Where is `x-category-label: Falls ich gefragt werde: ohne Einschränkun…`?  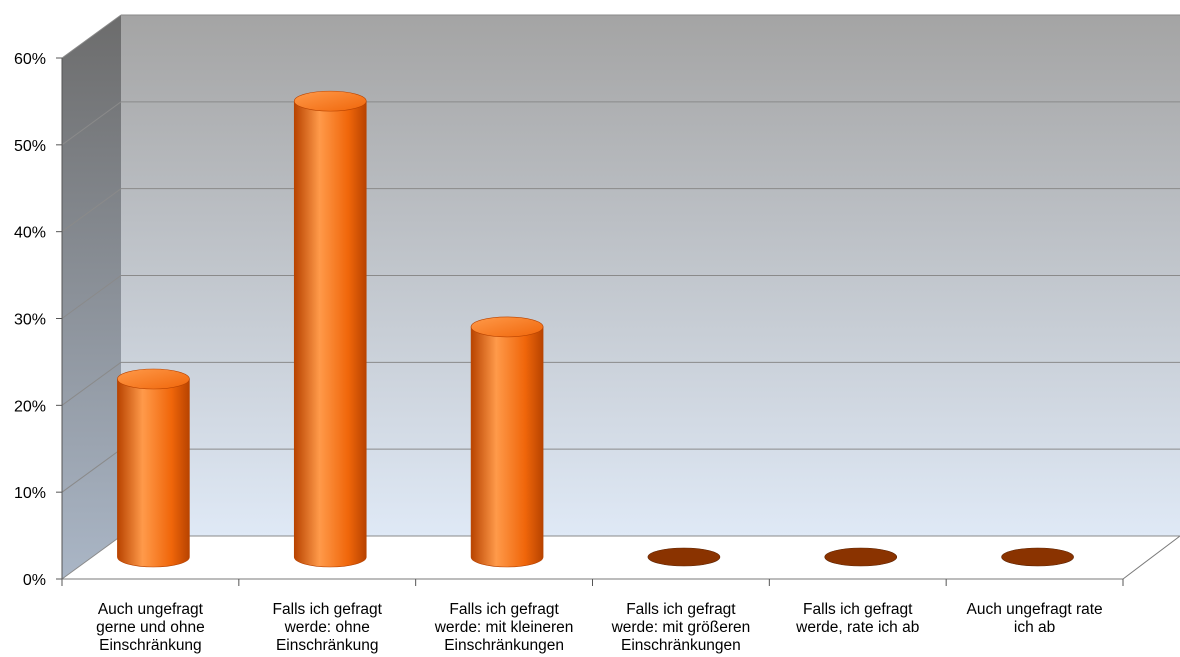
x-category-label: Falls ich gefragt werde: ohne Einschränkun… is located at coordinates (328, 627).